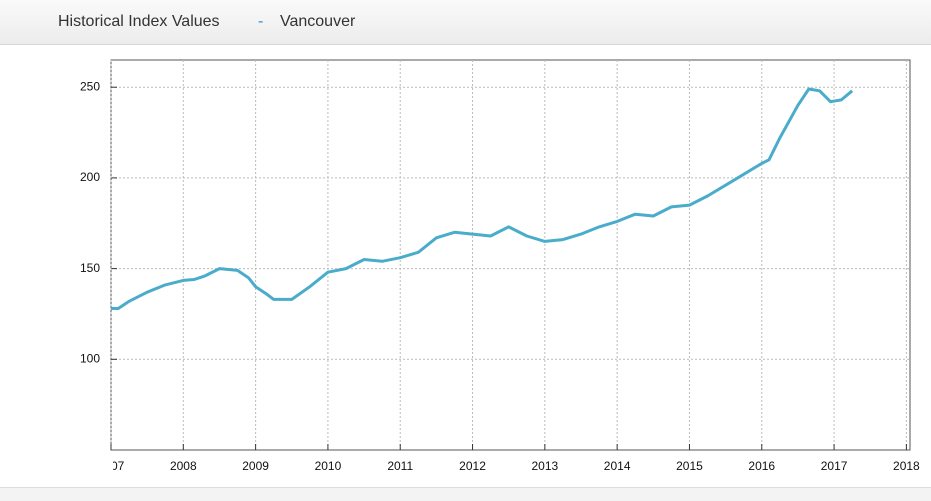  What do you see at coordinates (111, 466) in the screenshot?
I see `x-tick-label: 2007` at bounding box center [111, 466].